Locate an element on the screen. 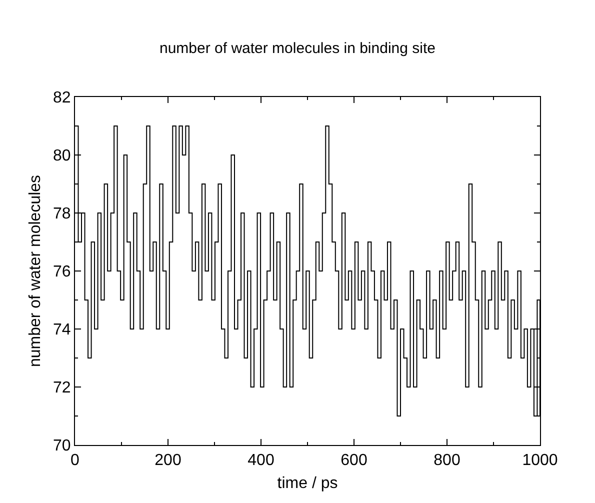  y-tick-label: 76 is located at coordinates (62, 272).